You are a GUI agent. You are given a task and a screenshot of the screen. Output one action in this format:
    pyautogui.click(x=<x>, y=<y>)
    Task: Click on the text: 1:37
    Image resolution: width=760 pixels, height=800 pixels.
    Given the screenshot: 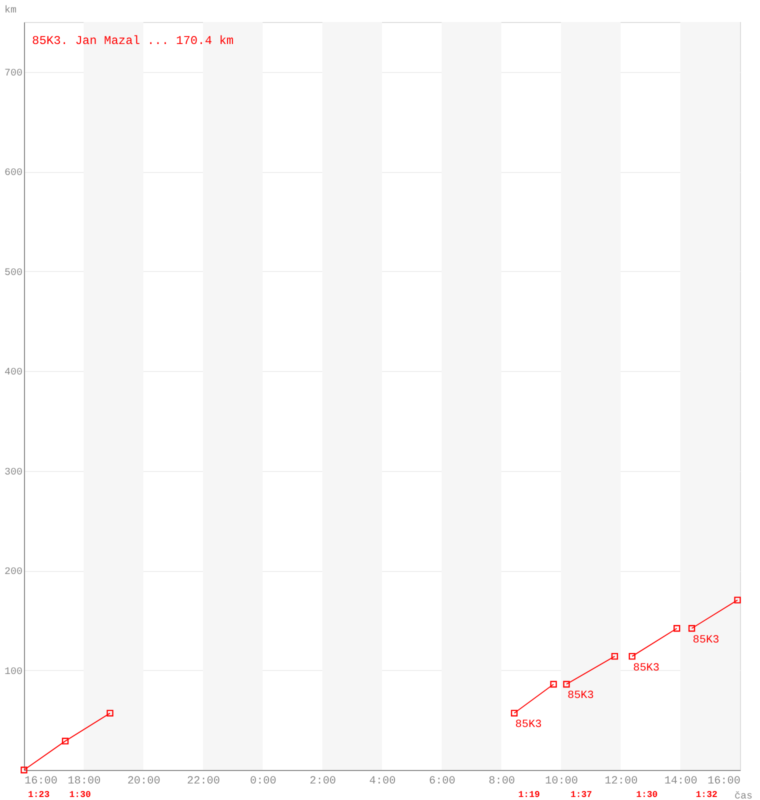 What is the action you would take?
    pyautogui.click(x=581, y=795)
    